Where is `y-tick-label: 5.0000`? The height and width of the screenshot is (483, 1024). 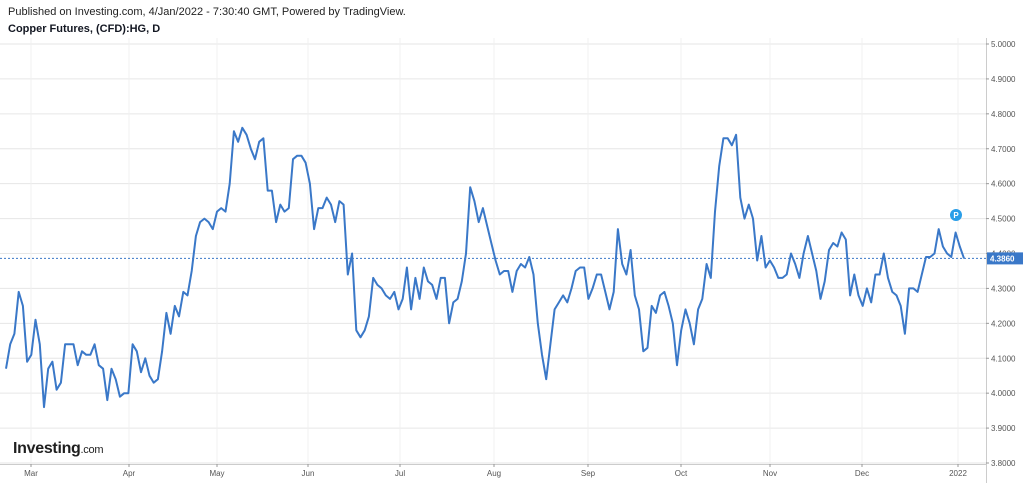
y-tick-label: 5.0000 is located at coordinates (1003, 44).